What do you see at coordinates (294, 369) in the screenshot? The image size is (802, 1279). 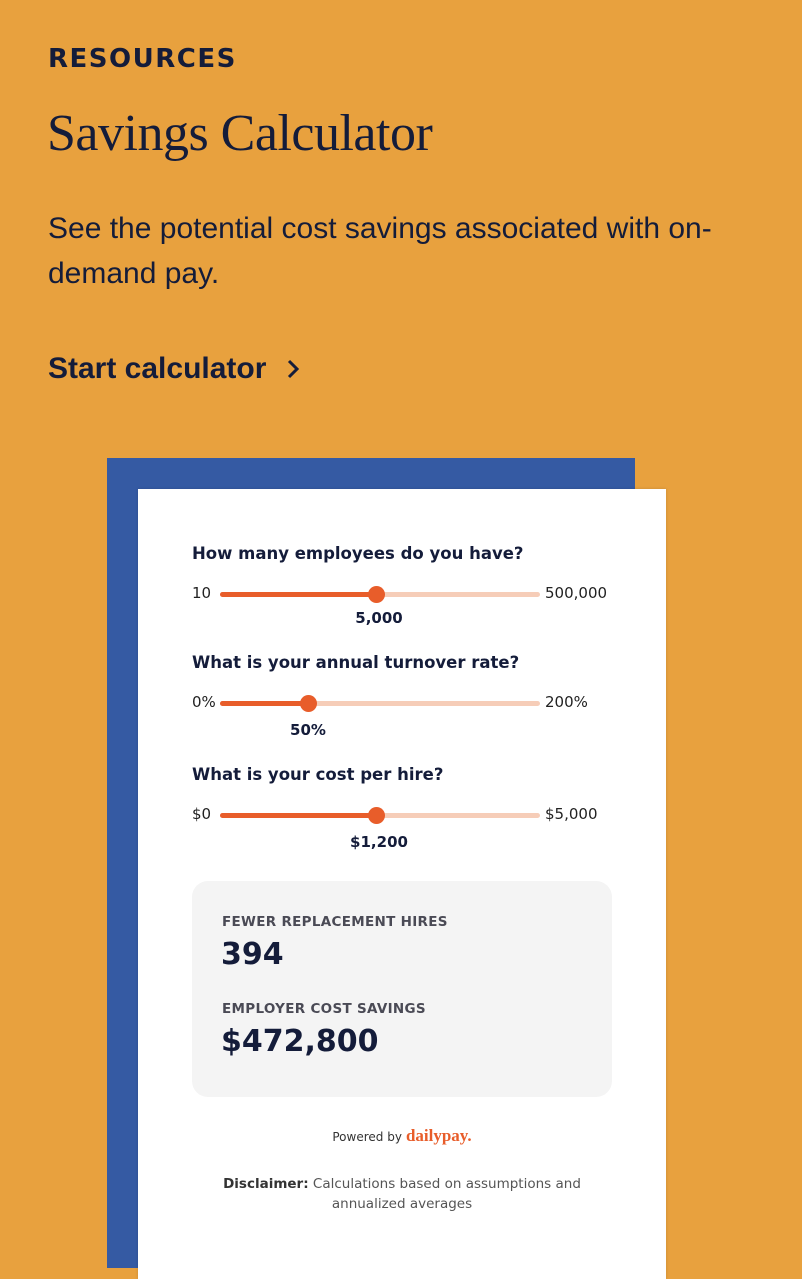 I see `chevron-icon` at bounding box center [294, 369].